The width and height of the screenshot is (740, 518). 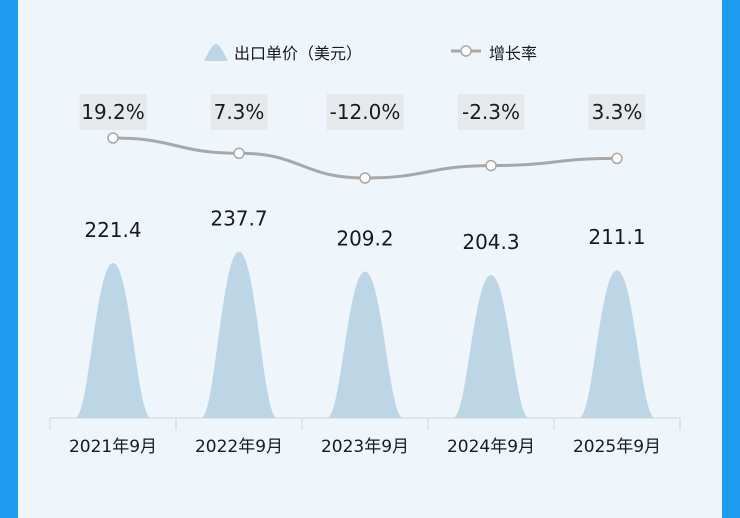 I want to click on x-axis-label: 2022年9月, so click(x=239, y=447).